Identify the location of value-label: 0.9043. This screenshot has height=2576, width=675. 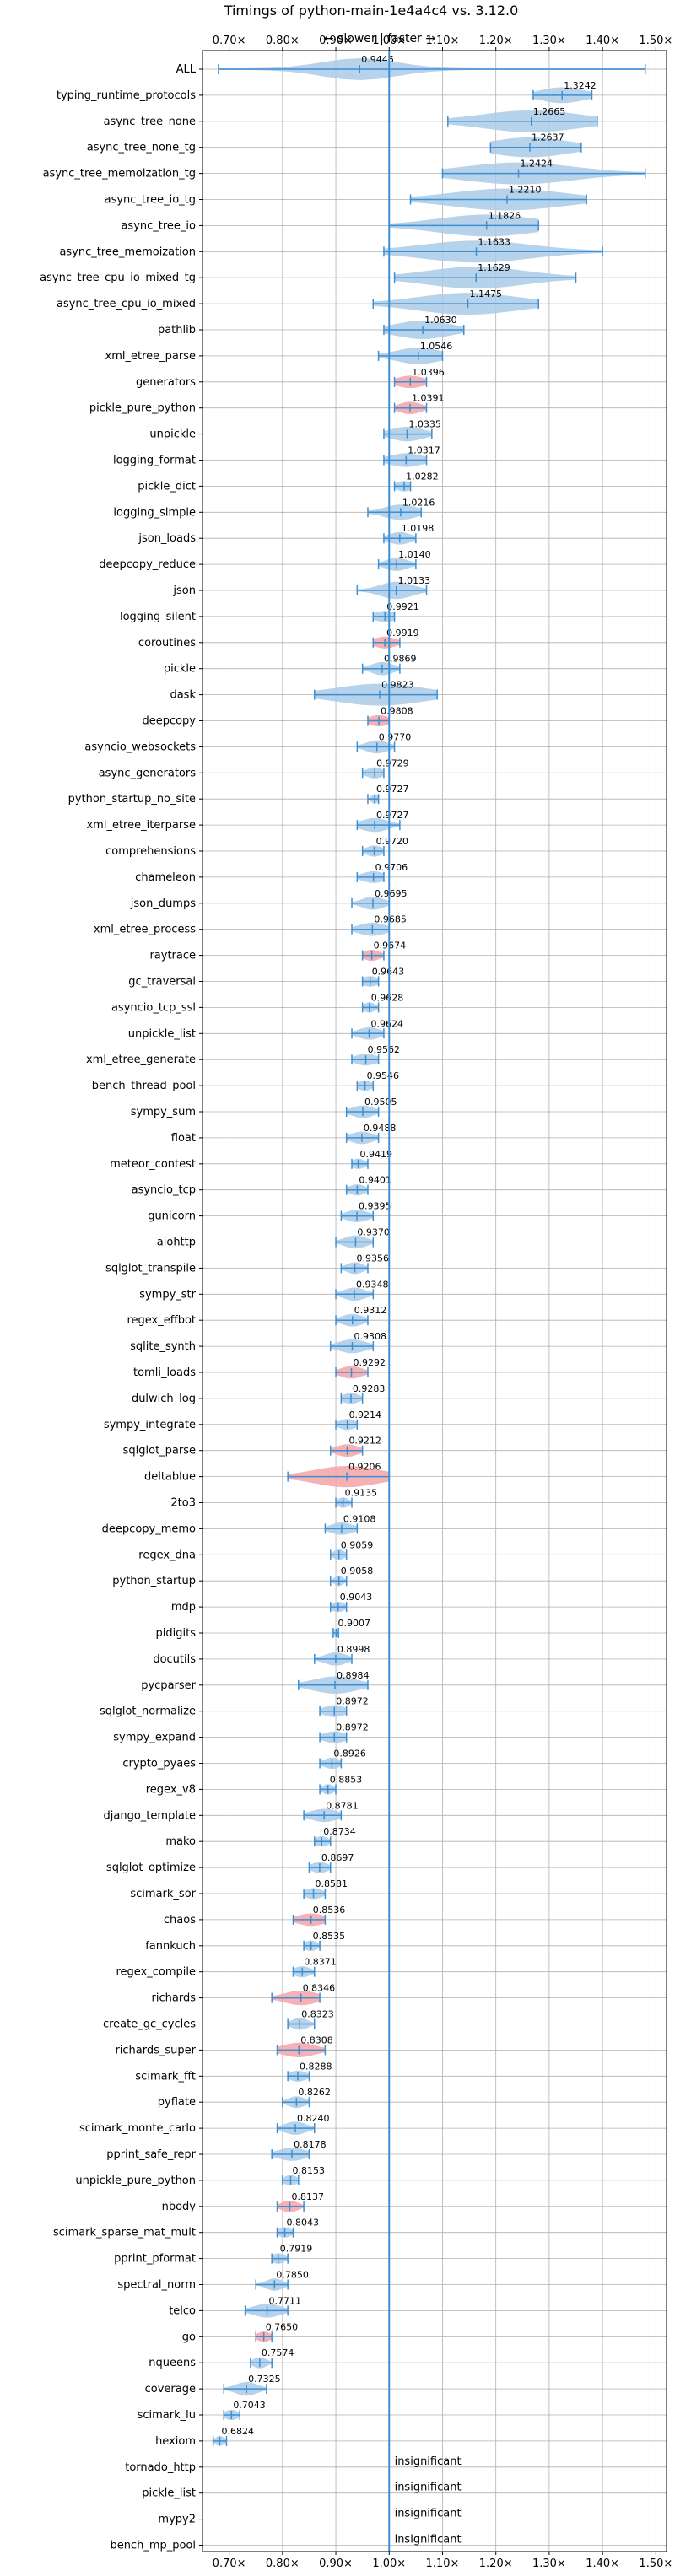
(356, 1597).